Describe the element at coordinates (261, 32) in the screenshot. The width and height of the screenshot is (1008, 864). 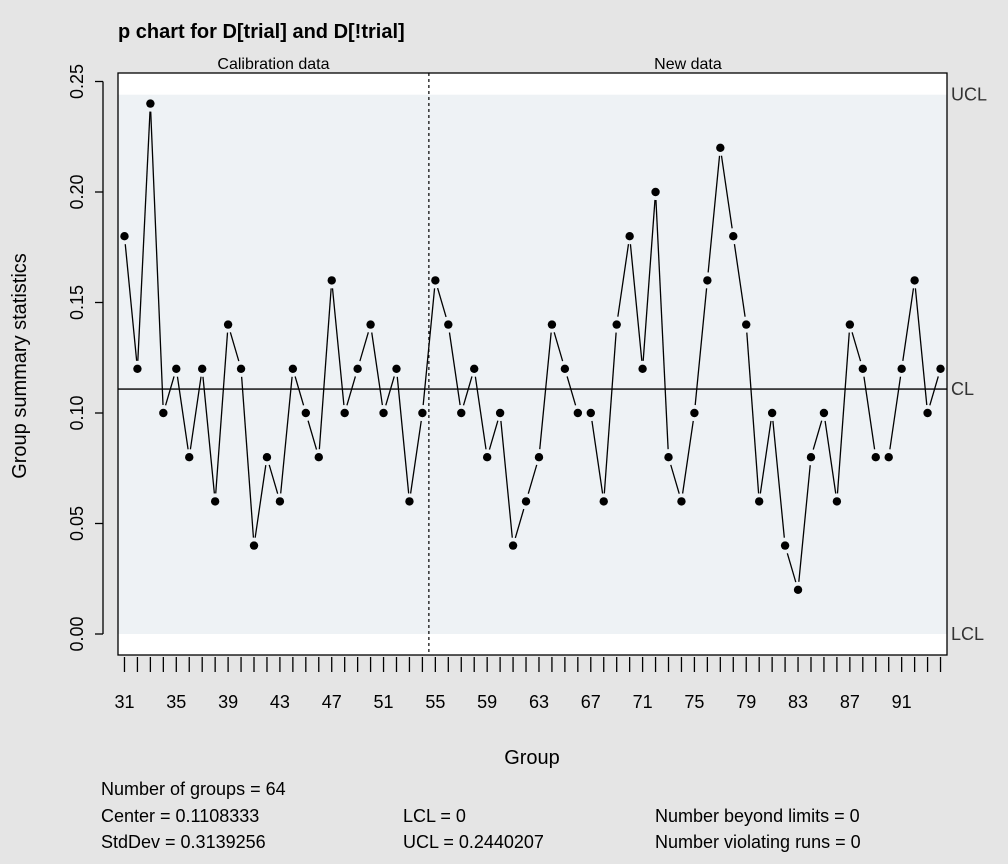
I see `chart-title: p chart for D[trial] and D[!trial]` at that location.